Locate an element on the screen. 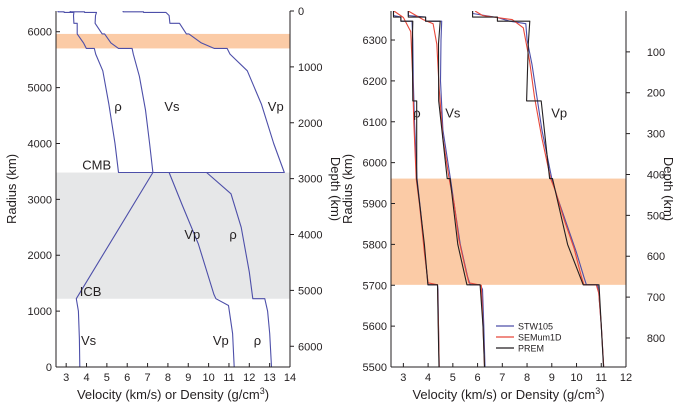  annotation-label: CMB is located at coordinates (96, 165).